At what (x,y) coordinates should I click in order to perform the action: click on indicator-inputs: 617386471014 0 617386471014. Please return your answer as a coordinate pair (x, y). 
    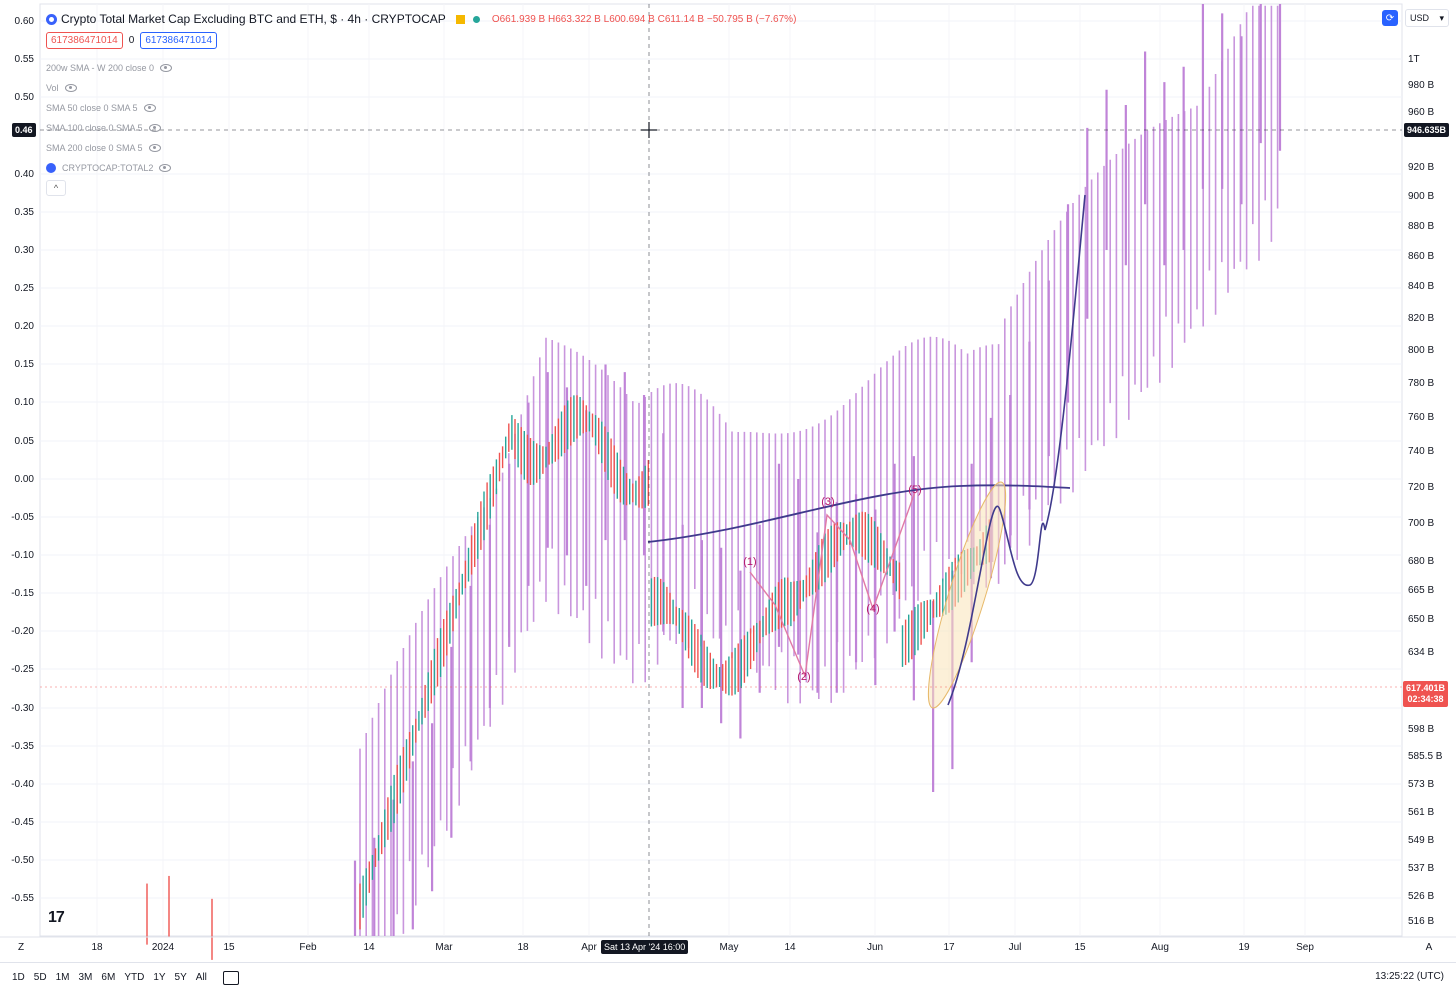
    Looking at the image, I should click on (132, 40).